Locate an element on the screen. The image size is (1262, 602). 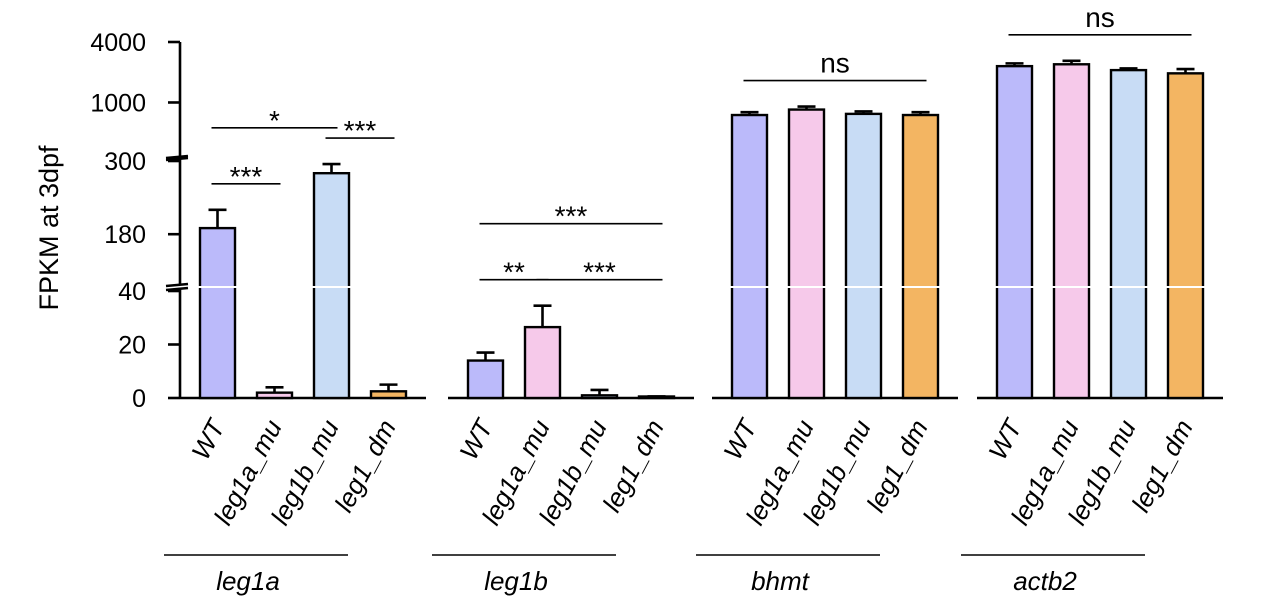
y-tick-label: 300 is located at coordinates (125, 162).